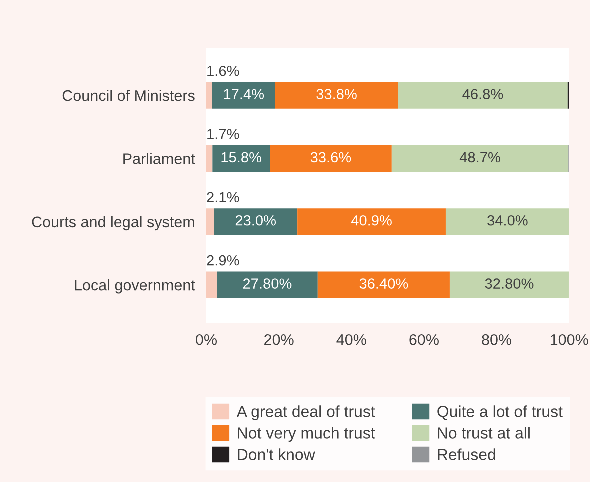 This screenshot has height=482, width=590. What do you see at coordinates (484, 433) in the screenshot?
I see `legend-label: No trust at all` at bounding box center [484, 433].